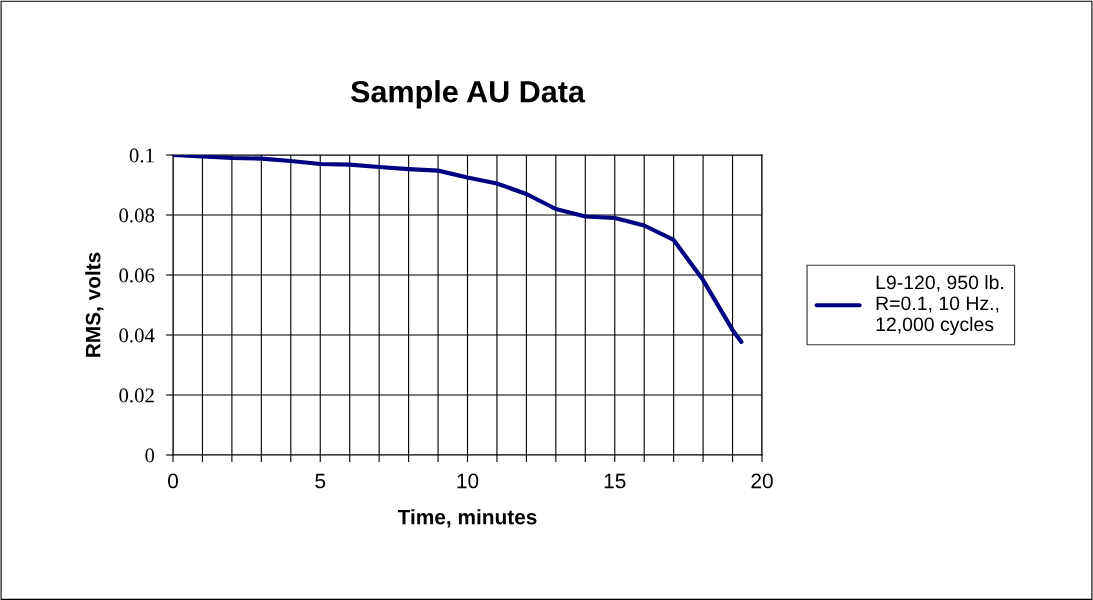  What do you see at coordinates (320, 481) in the screenshot?
I see `x-tick-label: 5` at bounding box center [320, 481].